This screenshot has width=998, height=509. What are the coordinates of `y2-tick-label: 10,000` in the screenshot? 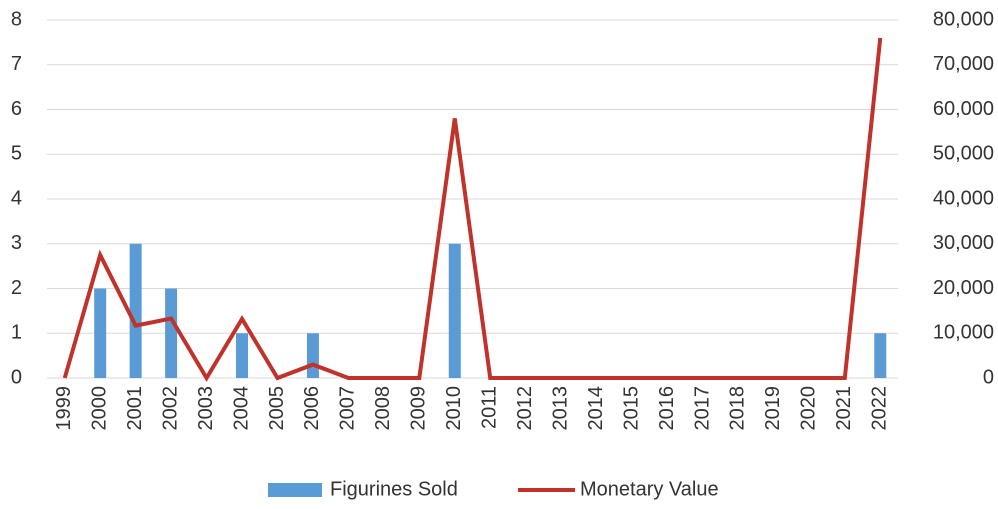 It's located at (963, 333).